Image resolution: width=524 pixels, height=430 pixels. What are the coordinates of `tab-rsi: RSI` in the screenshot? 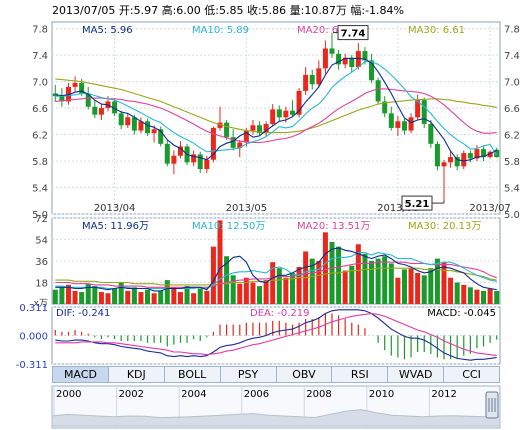 It's located at (360, 374).